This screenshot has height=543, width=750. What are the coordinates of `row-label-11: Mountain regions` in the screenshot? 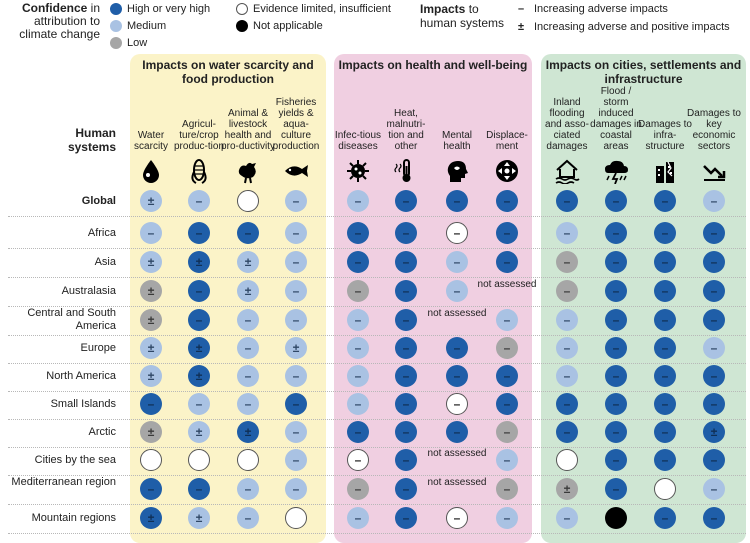 It's located at (73, 518).